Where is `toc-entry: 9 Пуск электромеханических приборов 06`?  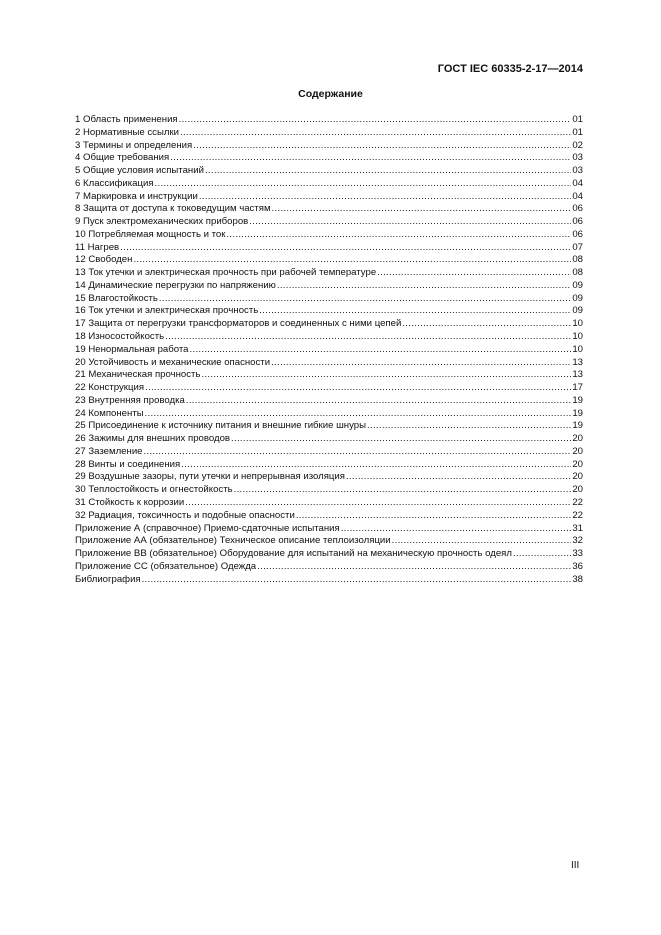 toc-entry: 9 Пуск электромеханических приборов 06 is located at coordinates (329, 222).